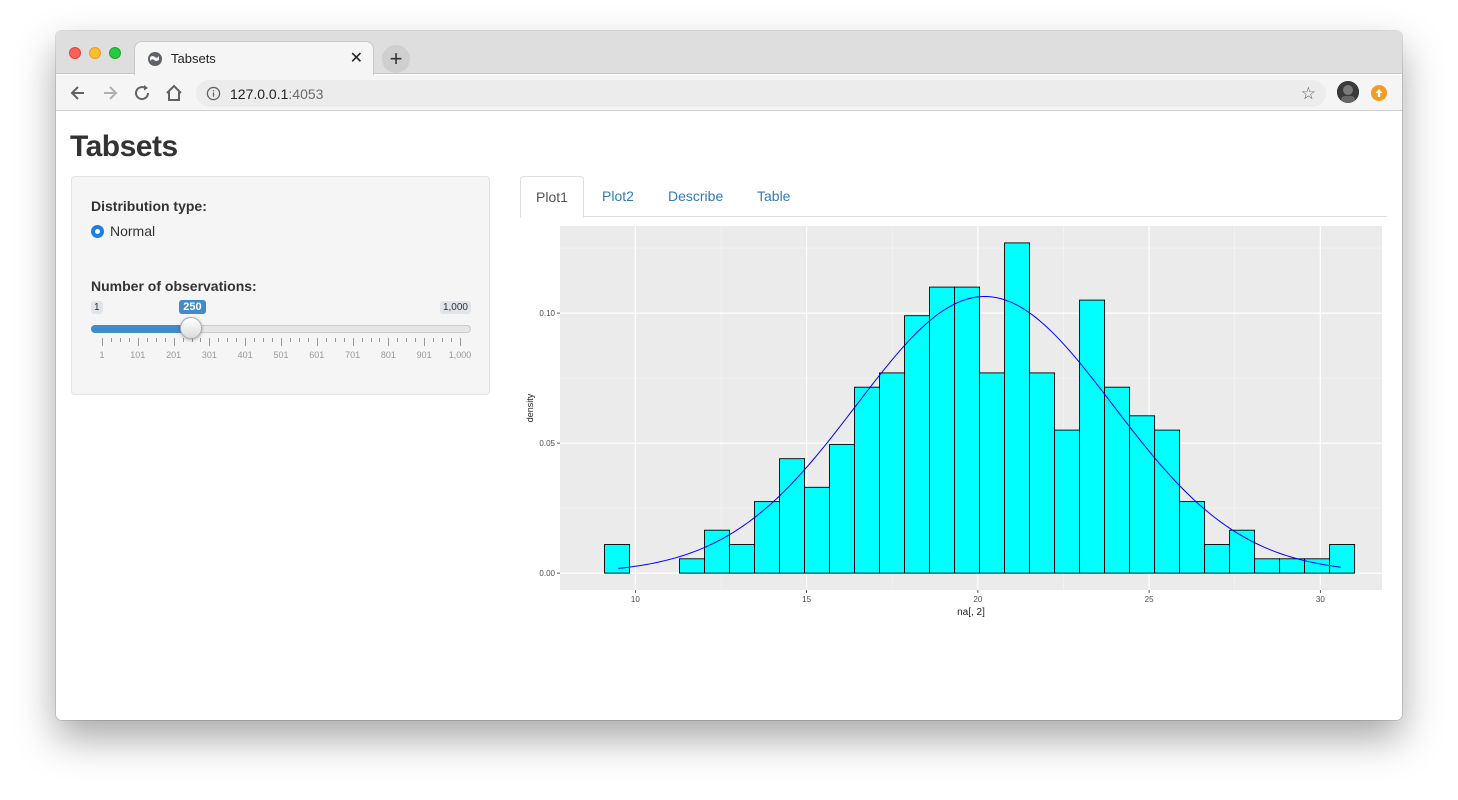 The image size is (1458, 800). Describe the element at coordinates (191, 328) in the screenshot. I see `slider-handle` at that location.